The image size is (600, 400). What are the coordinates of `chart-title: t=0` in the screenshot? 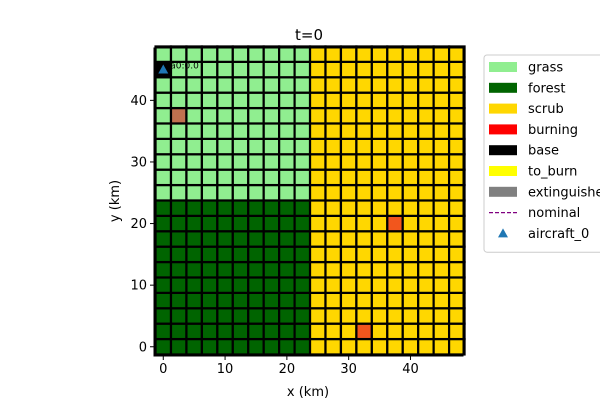 It's located at (309, 35).